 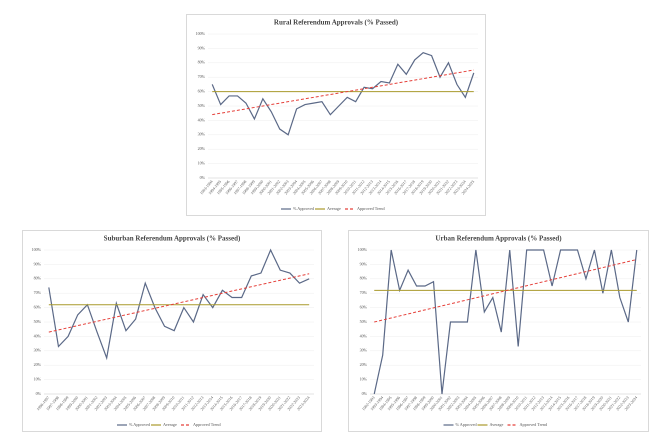 I want to click on chart-title: Urban Referendum Approvals (% Passed), so click(x=498, y=239).